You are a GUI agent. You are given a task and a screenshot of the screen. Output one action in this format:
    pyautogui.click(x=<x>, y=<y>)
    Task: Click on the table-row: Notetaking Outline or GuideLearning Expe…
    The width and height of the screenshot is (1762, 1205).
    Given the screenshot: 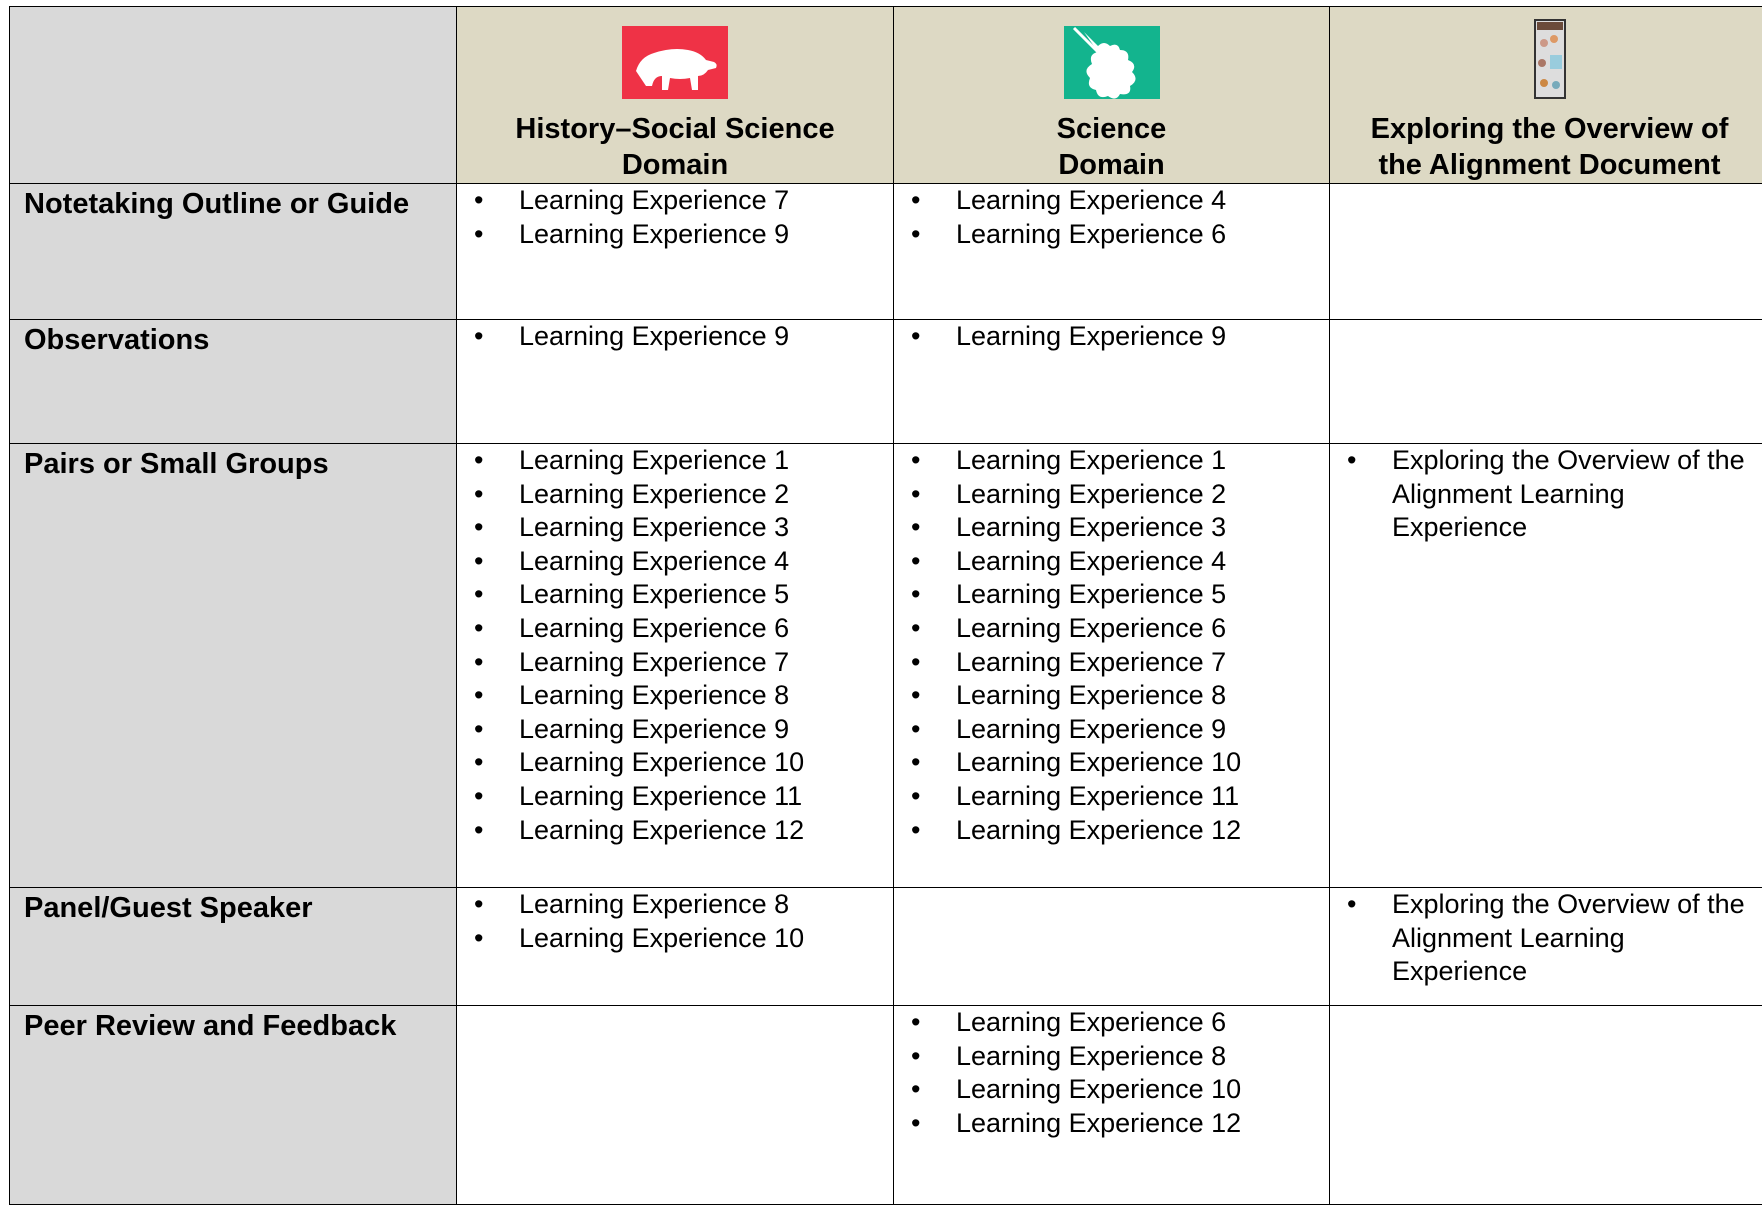 What is the action you would take?
    pyautogui.click(x=885, y=251)
    